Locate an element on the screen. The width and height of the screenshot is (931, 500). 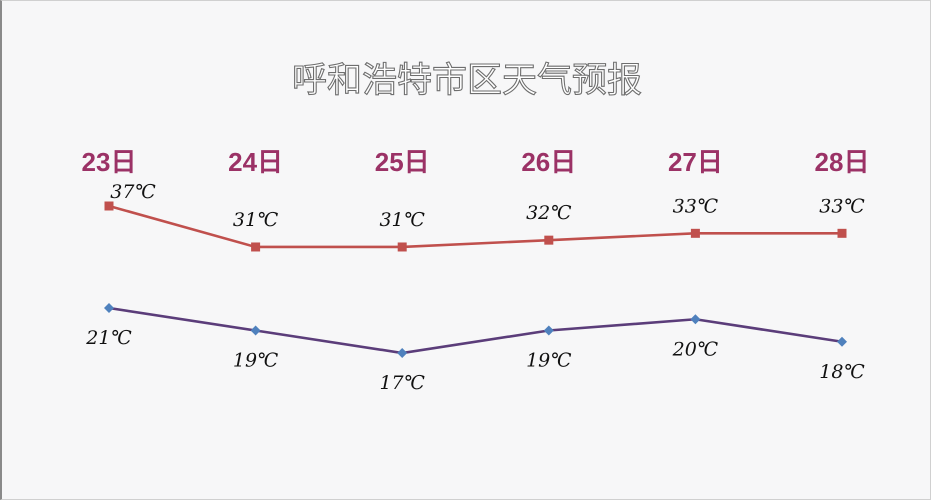
chart-title: 呼和浩特市区天气预报 is located at coordinates (467, 81).